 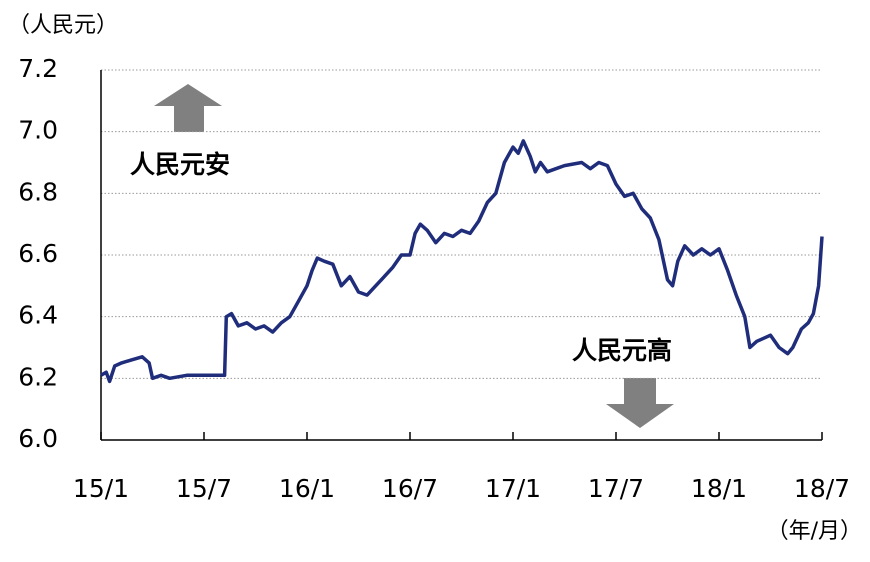 What do you see at coordinates (204, 488) in the screenshot?
I see `x-tick-label: 15/7` at bounding box center [204, 488].